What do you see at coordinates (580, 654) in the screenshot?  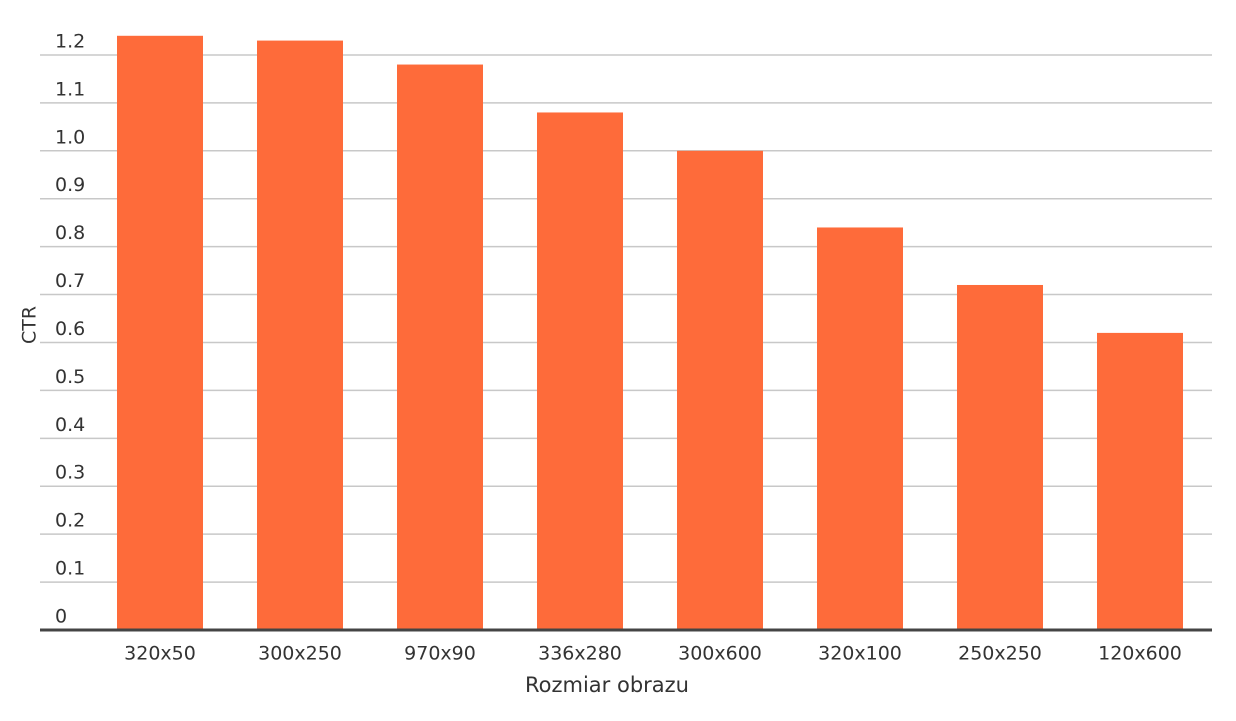 I see `x-tick-label: 336x280` at bounding box center [580, 654].